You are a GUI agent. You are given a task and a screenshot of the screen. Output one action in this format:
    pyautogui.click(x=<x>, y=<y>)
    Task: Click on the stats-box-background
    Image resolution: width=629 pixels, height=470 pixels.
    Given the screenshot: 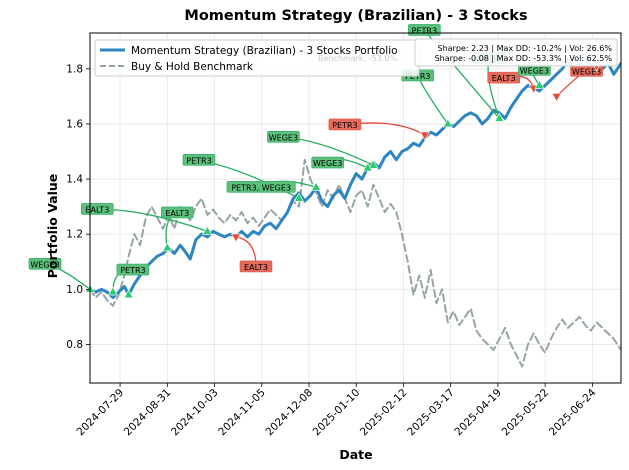 What is the action you would take?
    pyautogui.click(x=516, y=52)
    